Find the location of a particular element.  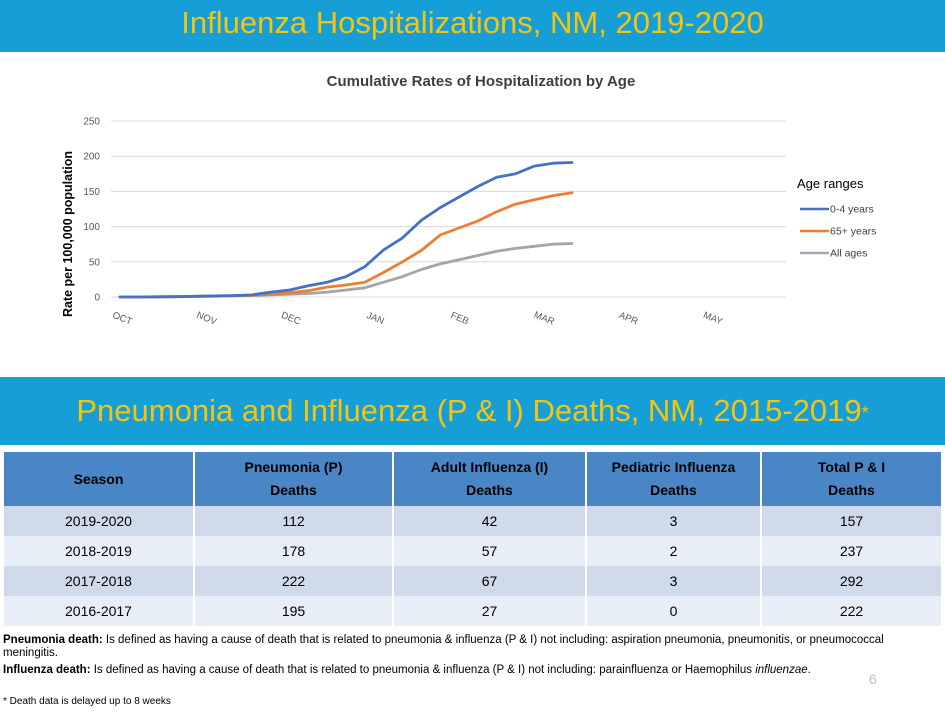

x-tick-label: FEB is located at coordinates (459, 318).